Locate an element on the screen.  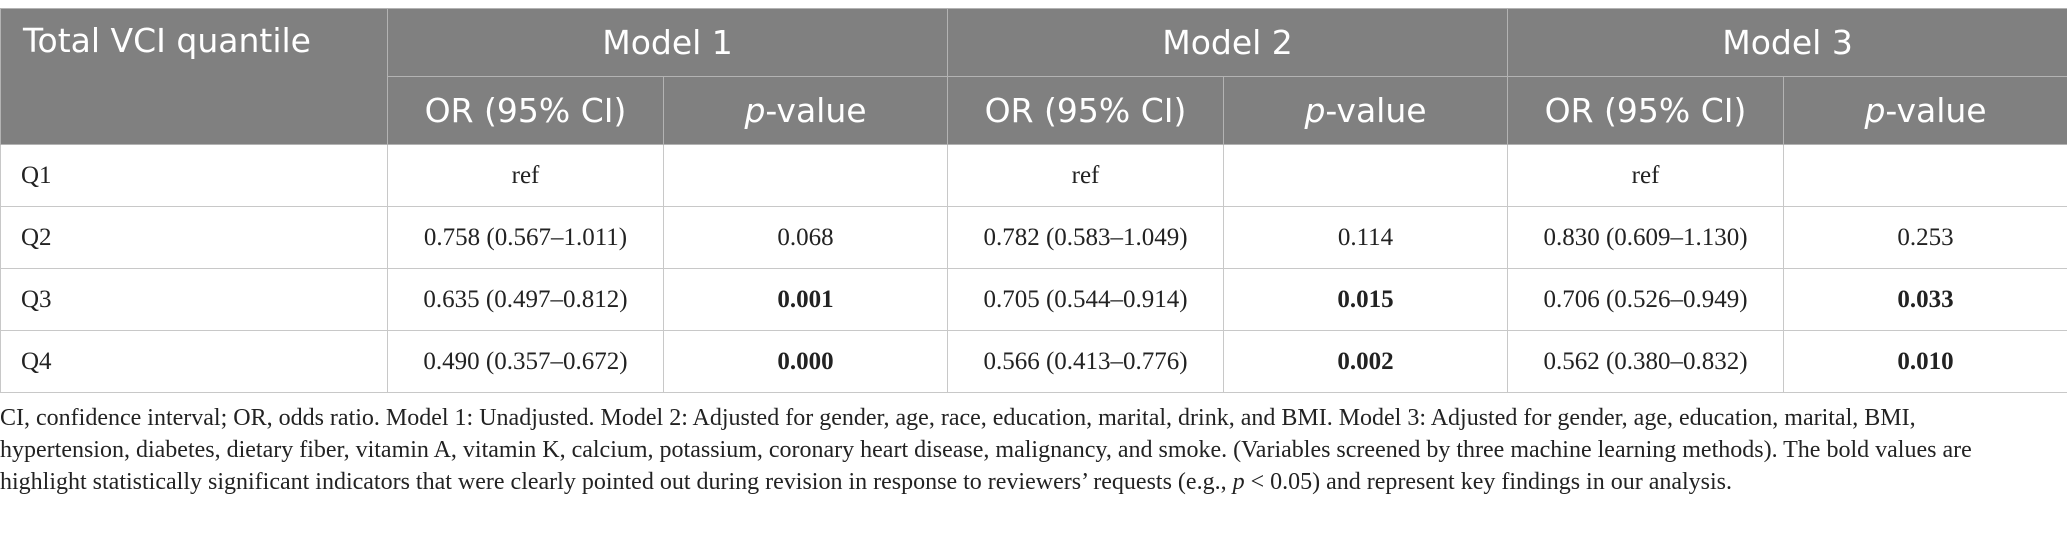
model-1-or-cell: 0.490 (0.357–0.672) is located at coordinates (525, 361).